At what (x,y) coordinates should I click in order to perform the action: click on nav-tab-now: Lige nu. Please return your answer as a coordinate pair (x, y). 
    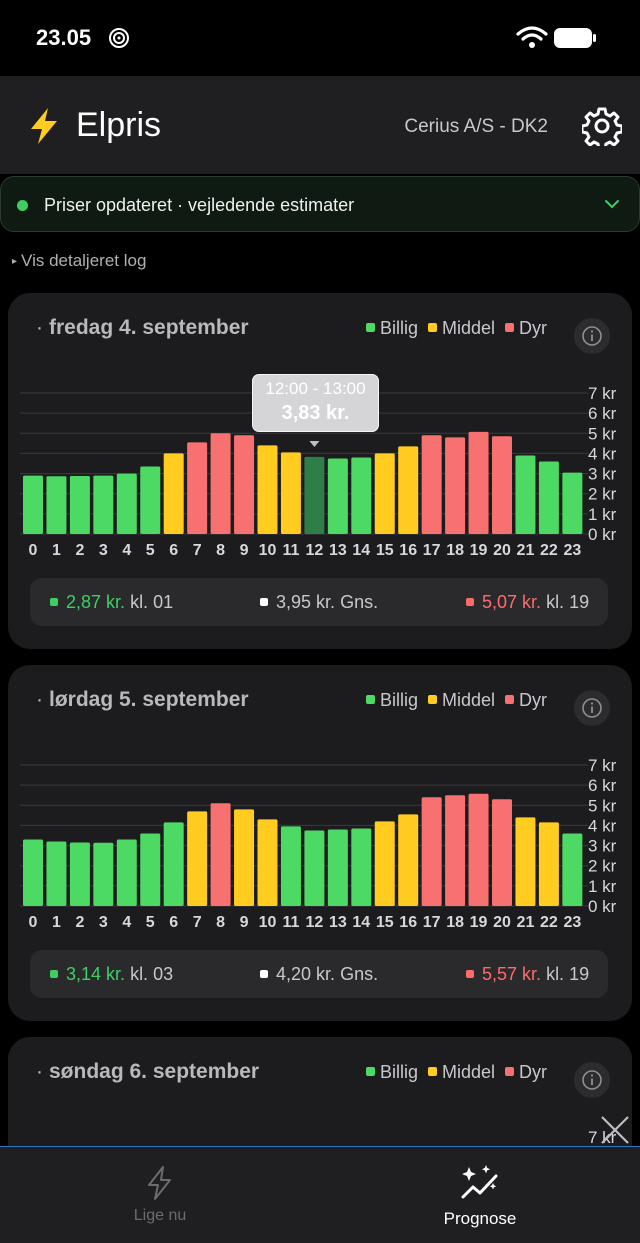
    Looking at the image, I should click on (160, 1195).